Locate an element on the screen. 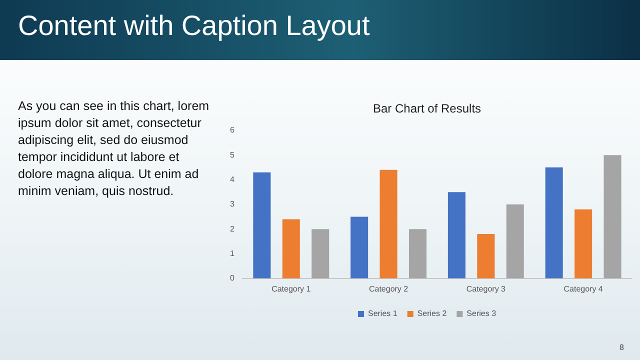 The height and width of the screenshot is (360, 640). x-tick-label: Category 2 is located at coordinates (388, 289).